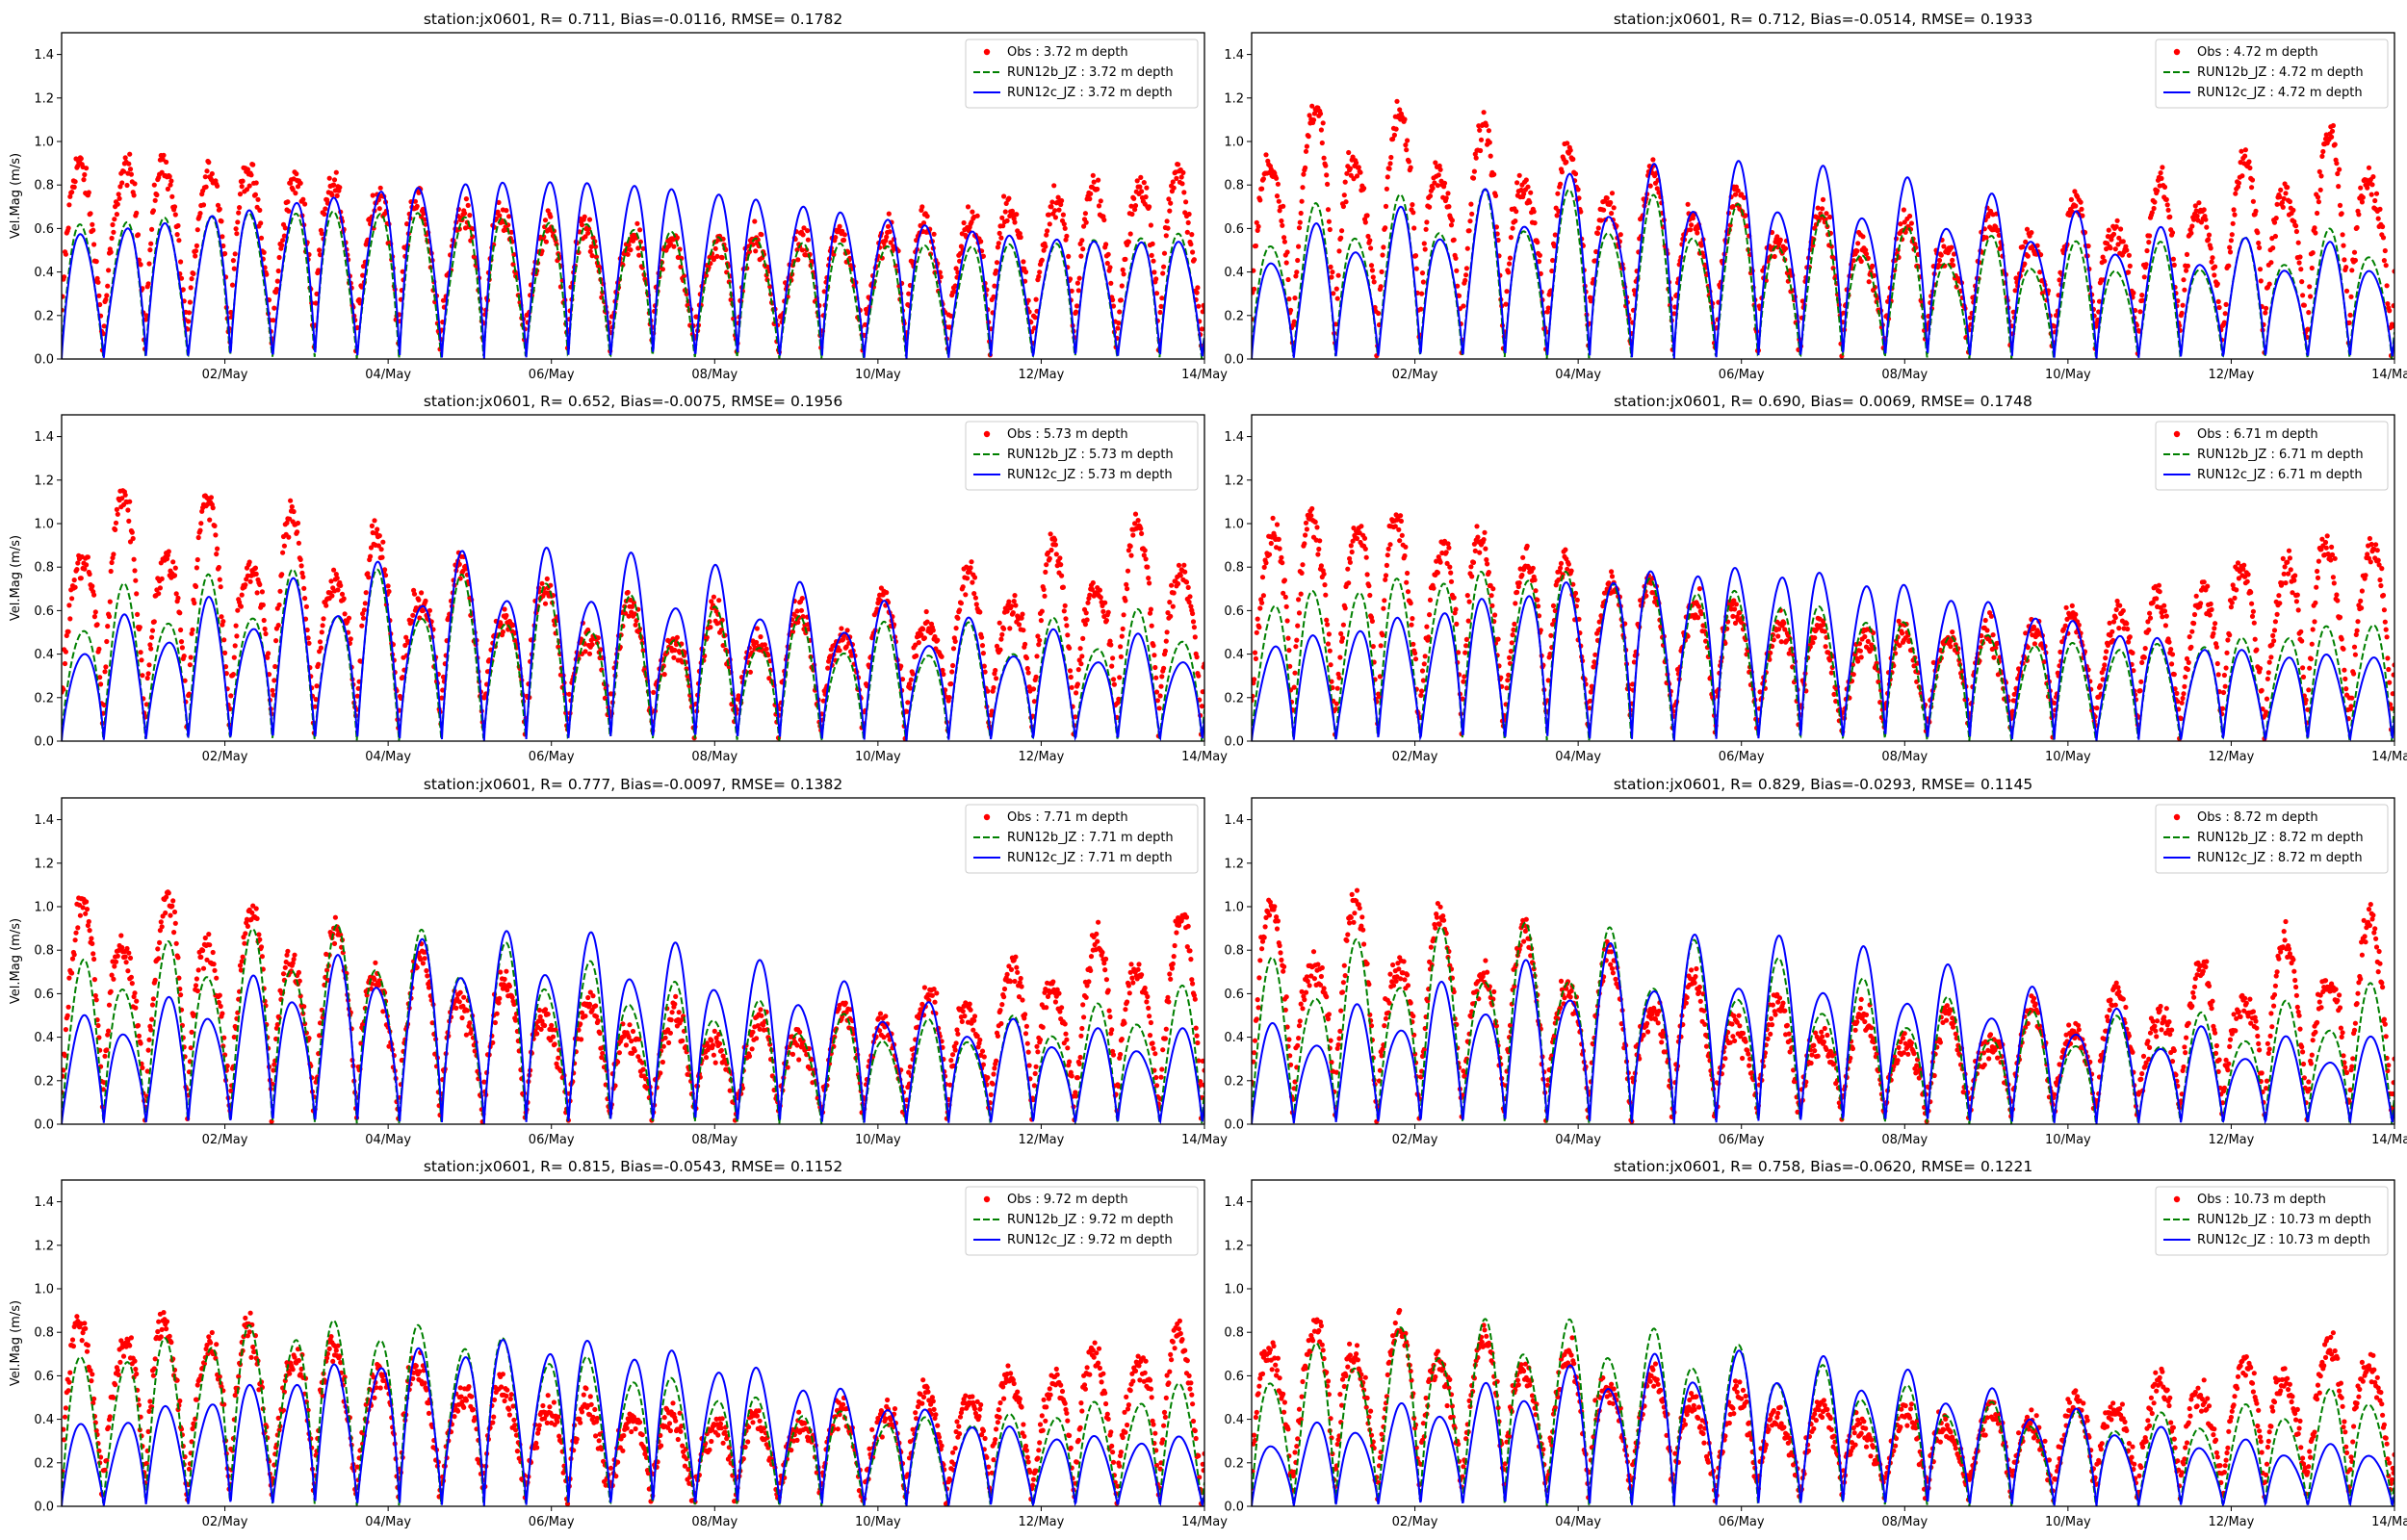  I want to click on series-run12b-line, so click(633, 654).